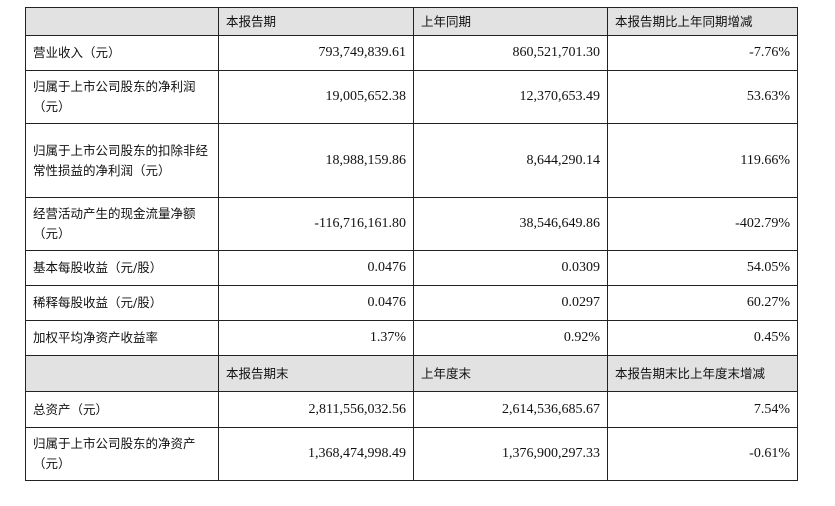  I want to click on change-value: 119.66%, so click(702, 160).